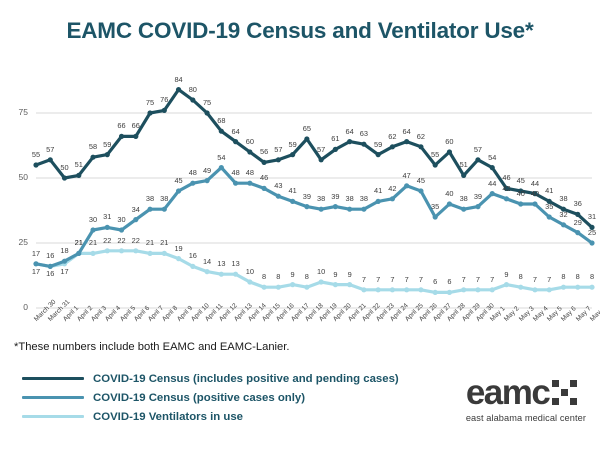 The image size is (600, 450). What do you see at coordinates (199, 397) in the screenshot?
I see `legend-label: COVID-19 Census (positive cases only)` at bounding box center [199, 397].